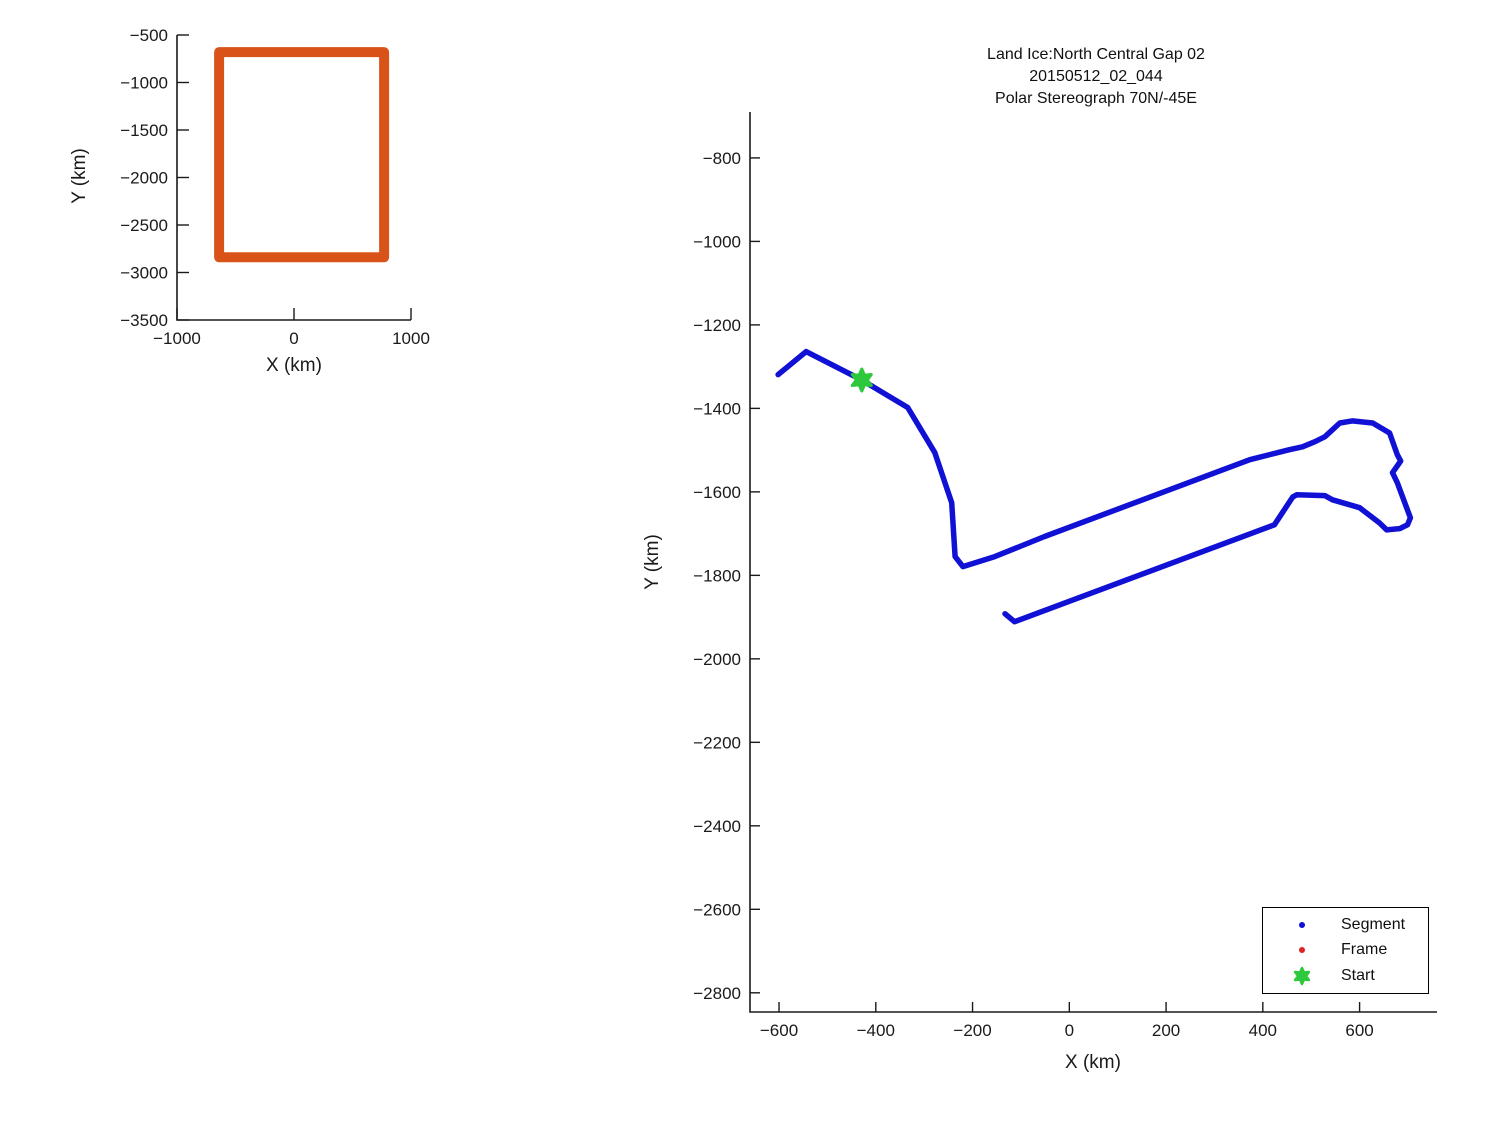 The width and height of the screenshot is (1500, 1125). Describe the element at coordinates (717, 742) in the screenshot. I see `main-y-tick-label: −2200` at that location.